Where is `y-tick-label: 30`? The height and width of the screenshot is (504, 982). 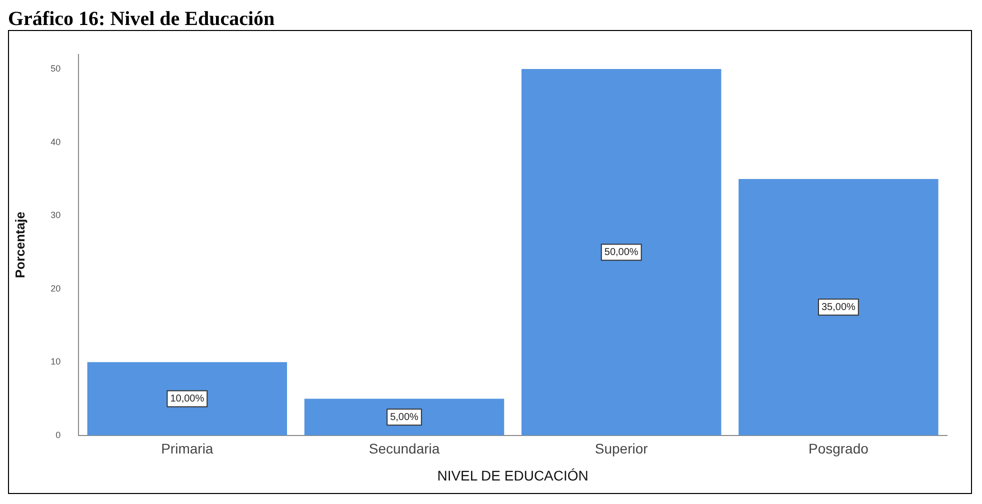
y-tick-label: 30 is located at coordinates (55, 215).